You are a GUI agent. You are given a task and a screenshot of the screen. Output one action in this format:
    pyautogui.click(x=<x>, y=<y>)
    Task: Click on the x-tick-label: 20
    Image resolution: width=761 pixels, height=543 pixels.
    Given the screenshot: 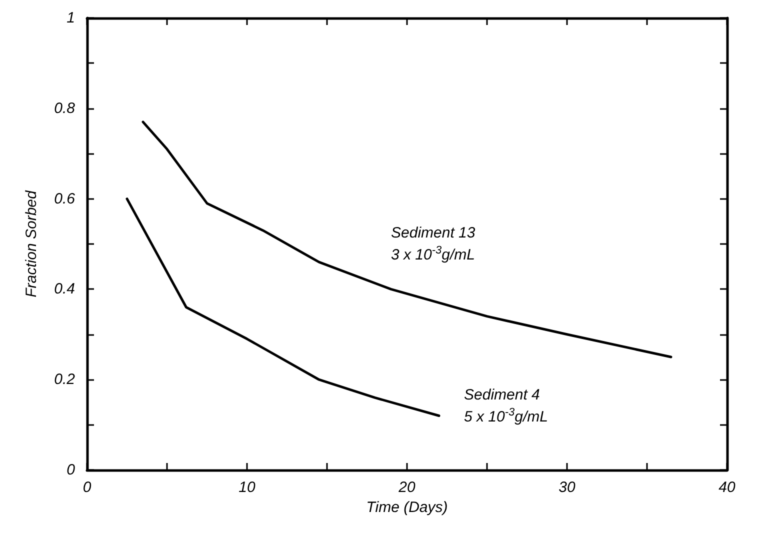 What is the action you would take?
    pyautogui.click(x=407, y=487)
    